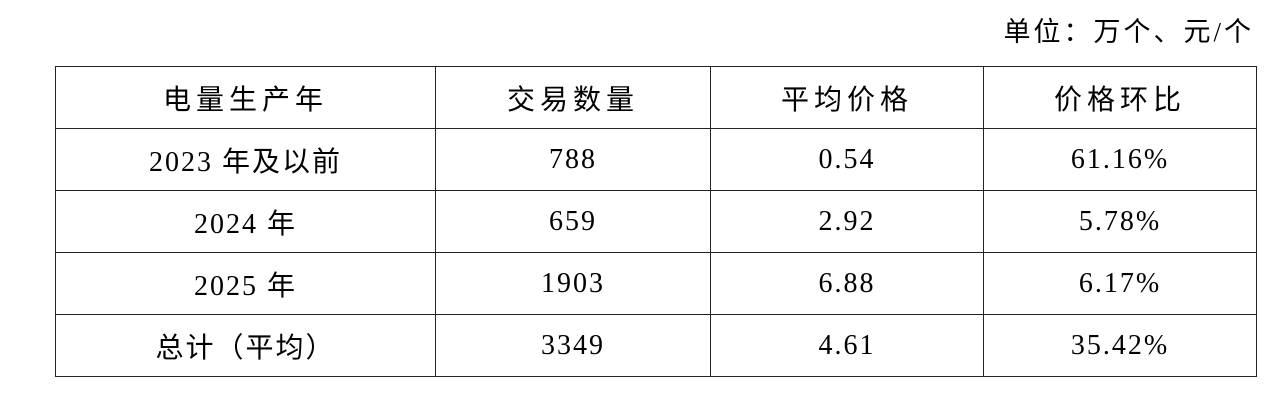  Describe the element at coordinates (573, 283) in the screenshot. I see `cell-volume: 1903` at that location.